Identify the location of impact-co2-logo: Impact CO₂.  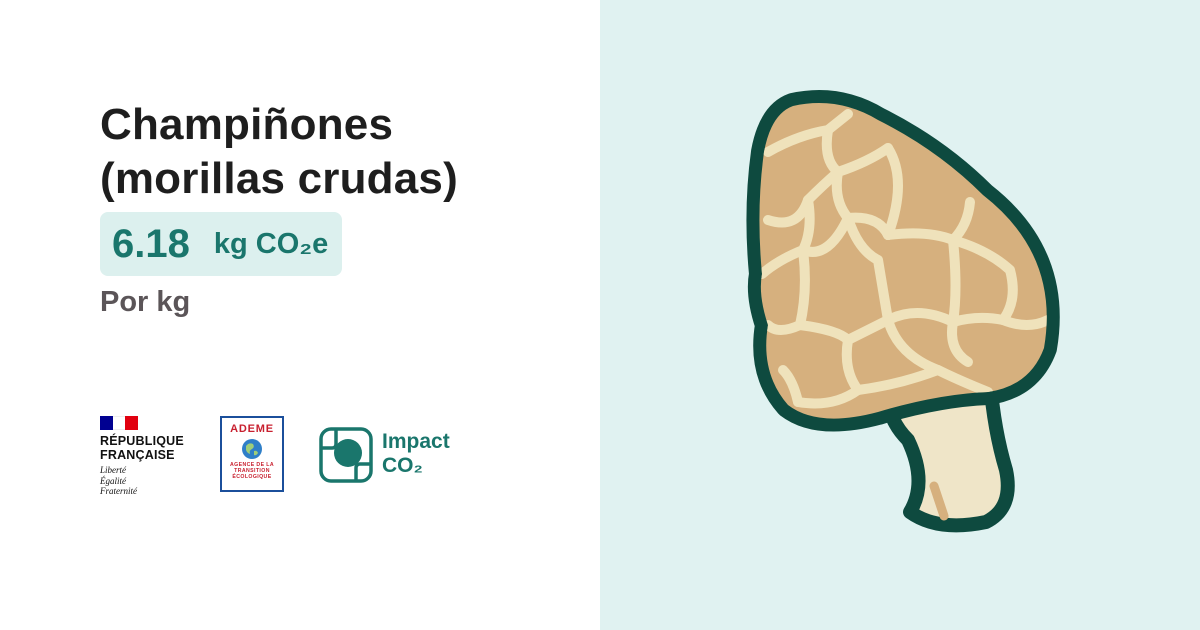
(398, 456).